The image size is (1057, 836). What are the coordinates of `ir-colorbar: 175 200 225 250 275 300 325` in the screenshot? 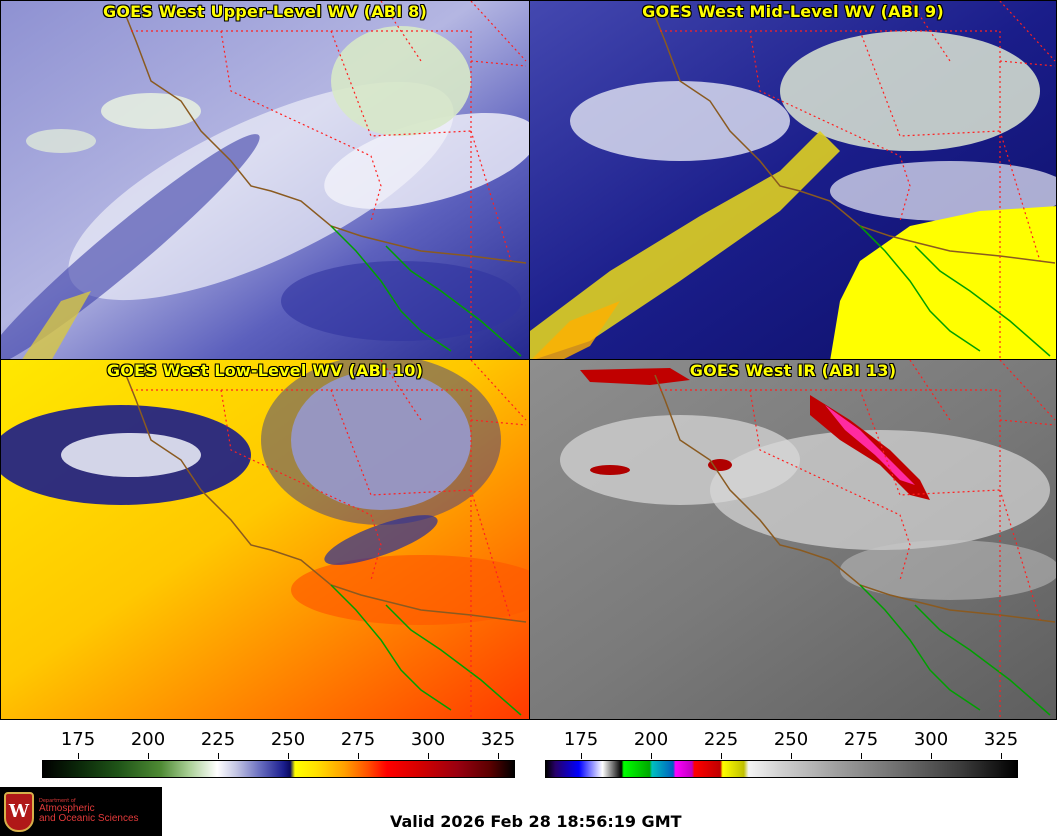 It's located at (781, 753).